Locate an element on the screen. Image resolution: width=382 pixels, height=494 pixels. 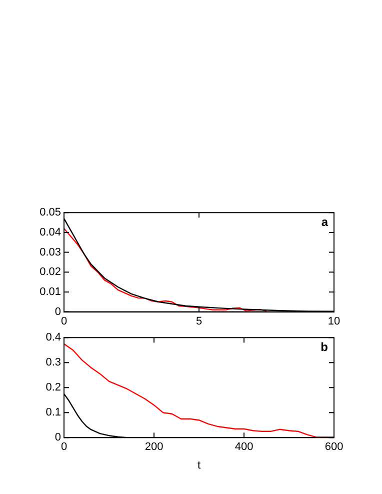
x-tick-label: 400 is located at coordinates (244, 447).